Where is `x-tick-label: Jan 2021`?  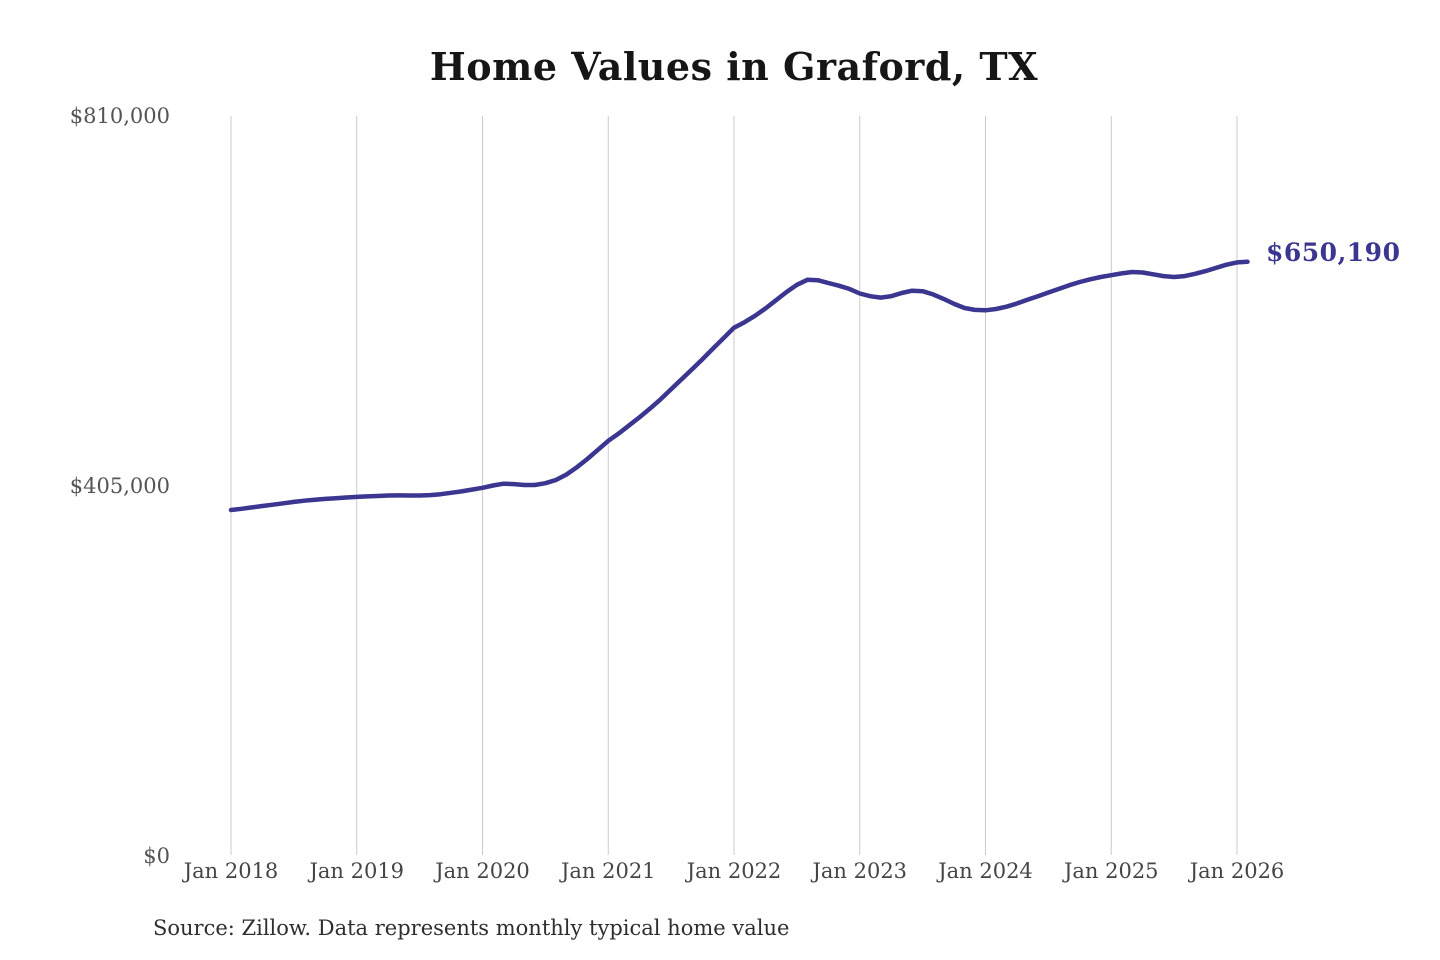
x-tick-label: Jan 2021 is located at coordinates (608, 871).